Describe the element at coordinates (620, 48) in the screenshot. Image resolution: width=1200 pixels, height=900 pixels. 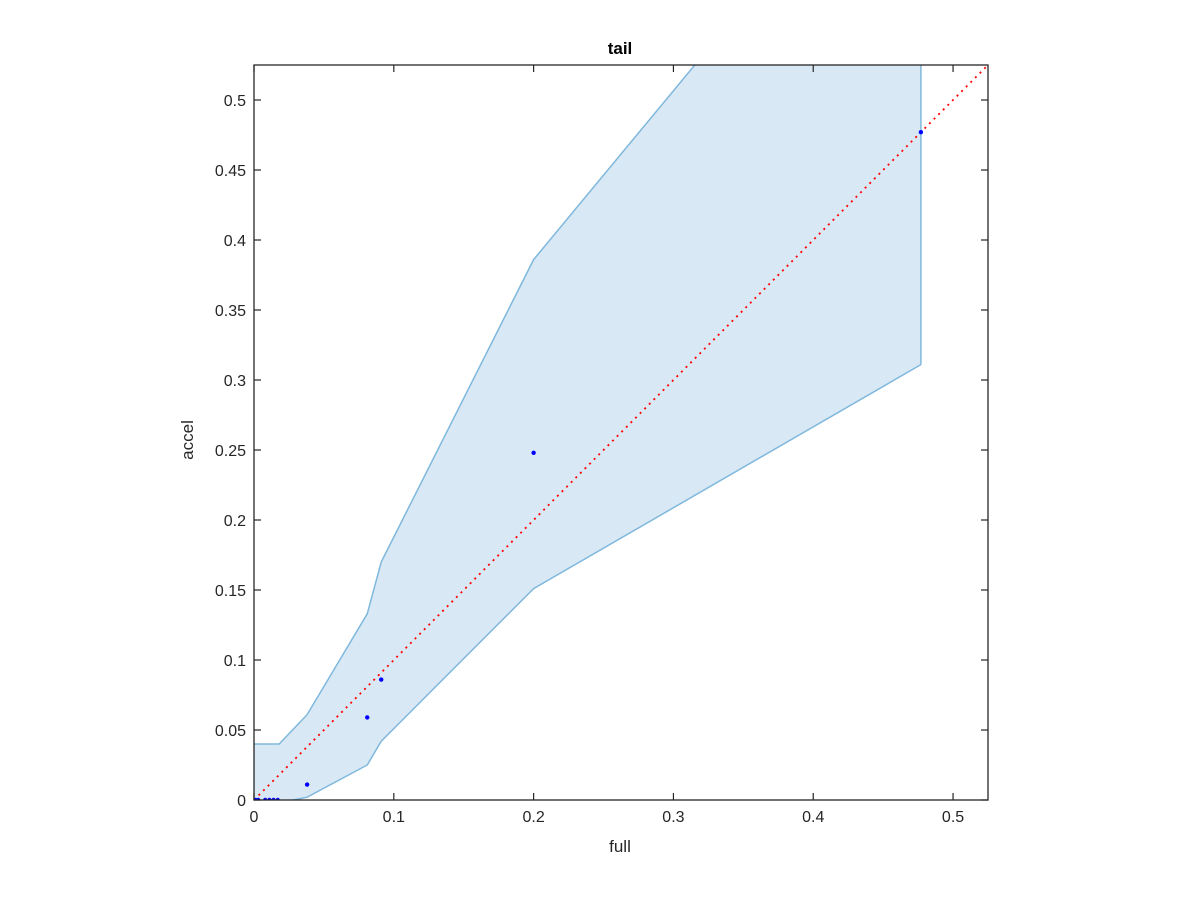
I see `chart-title: tail` at that location.